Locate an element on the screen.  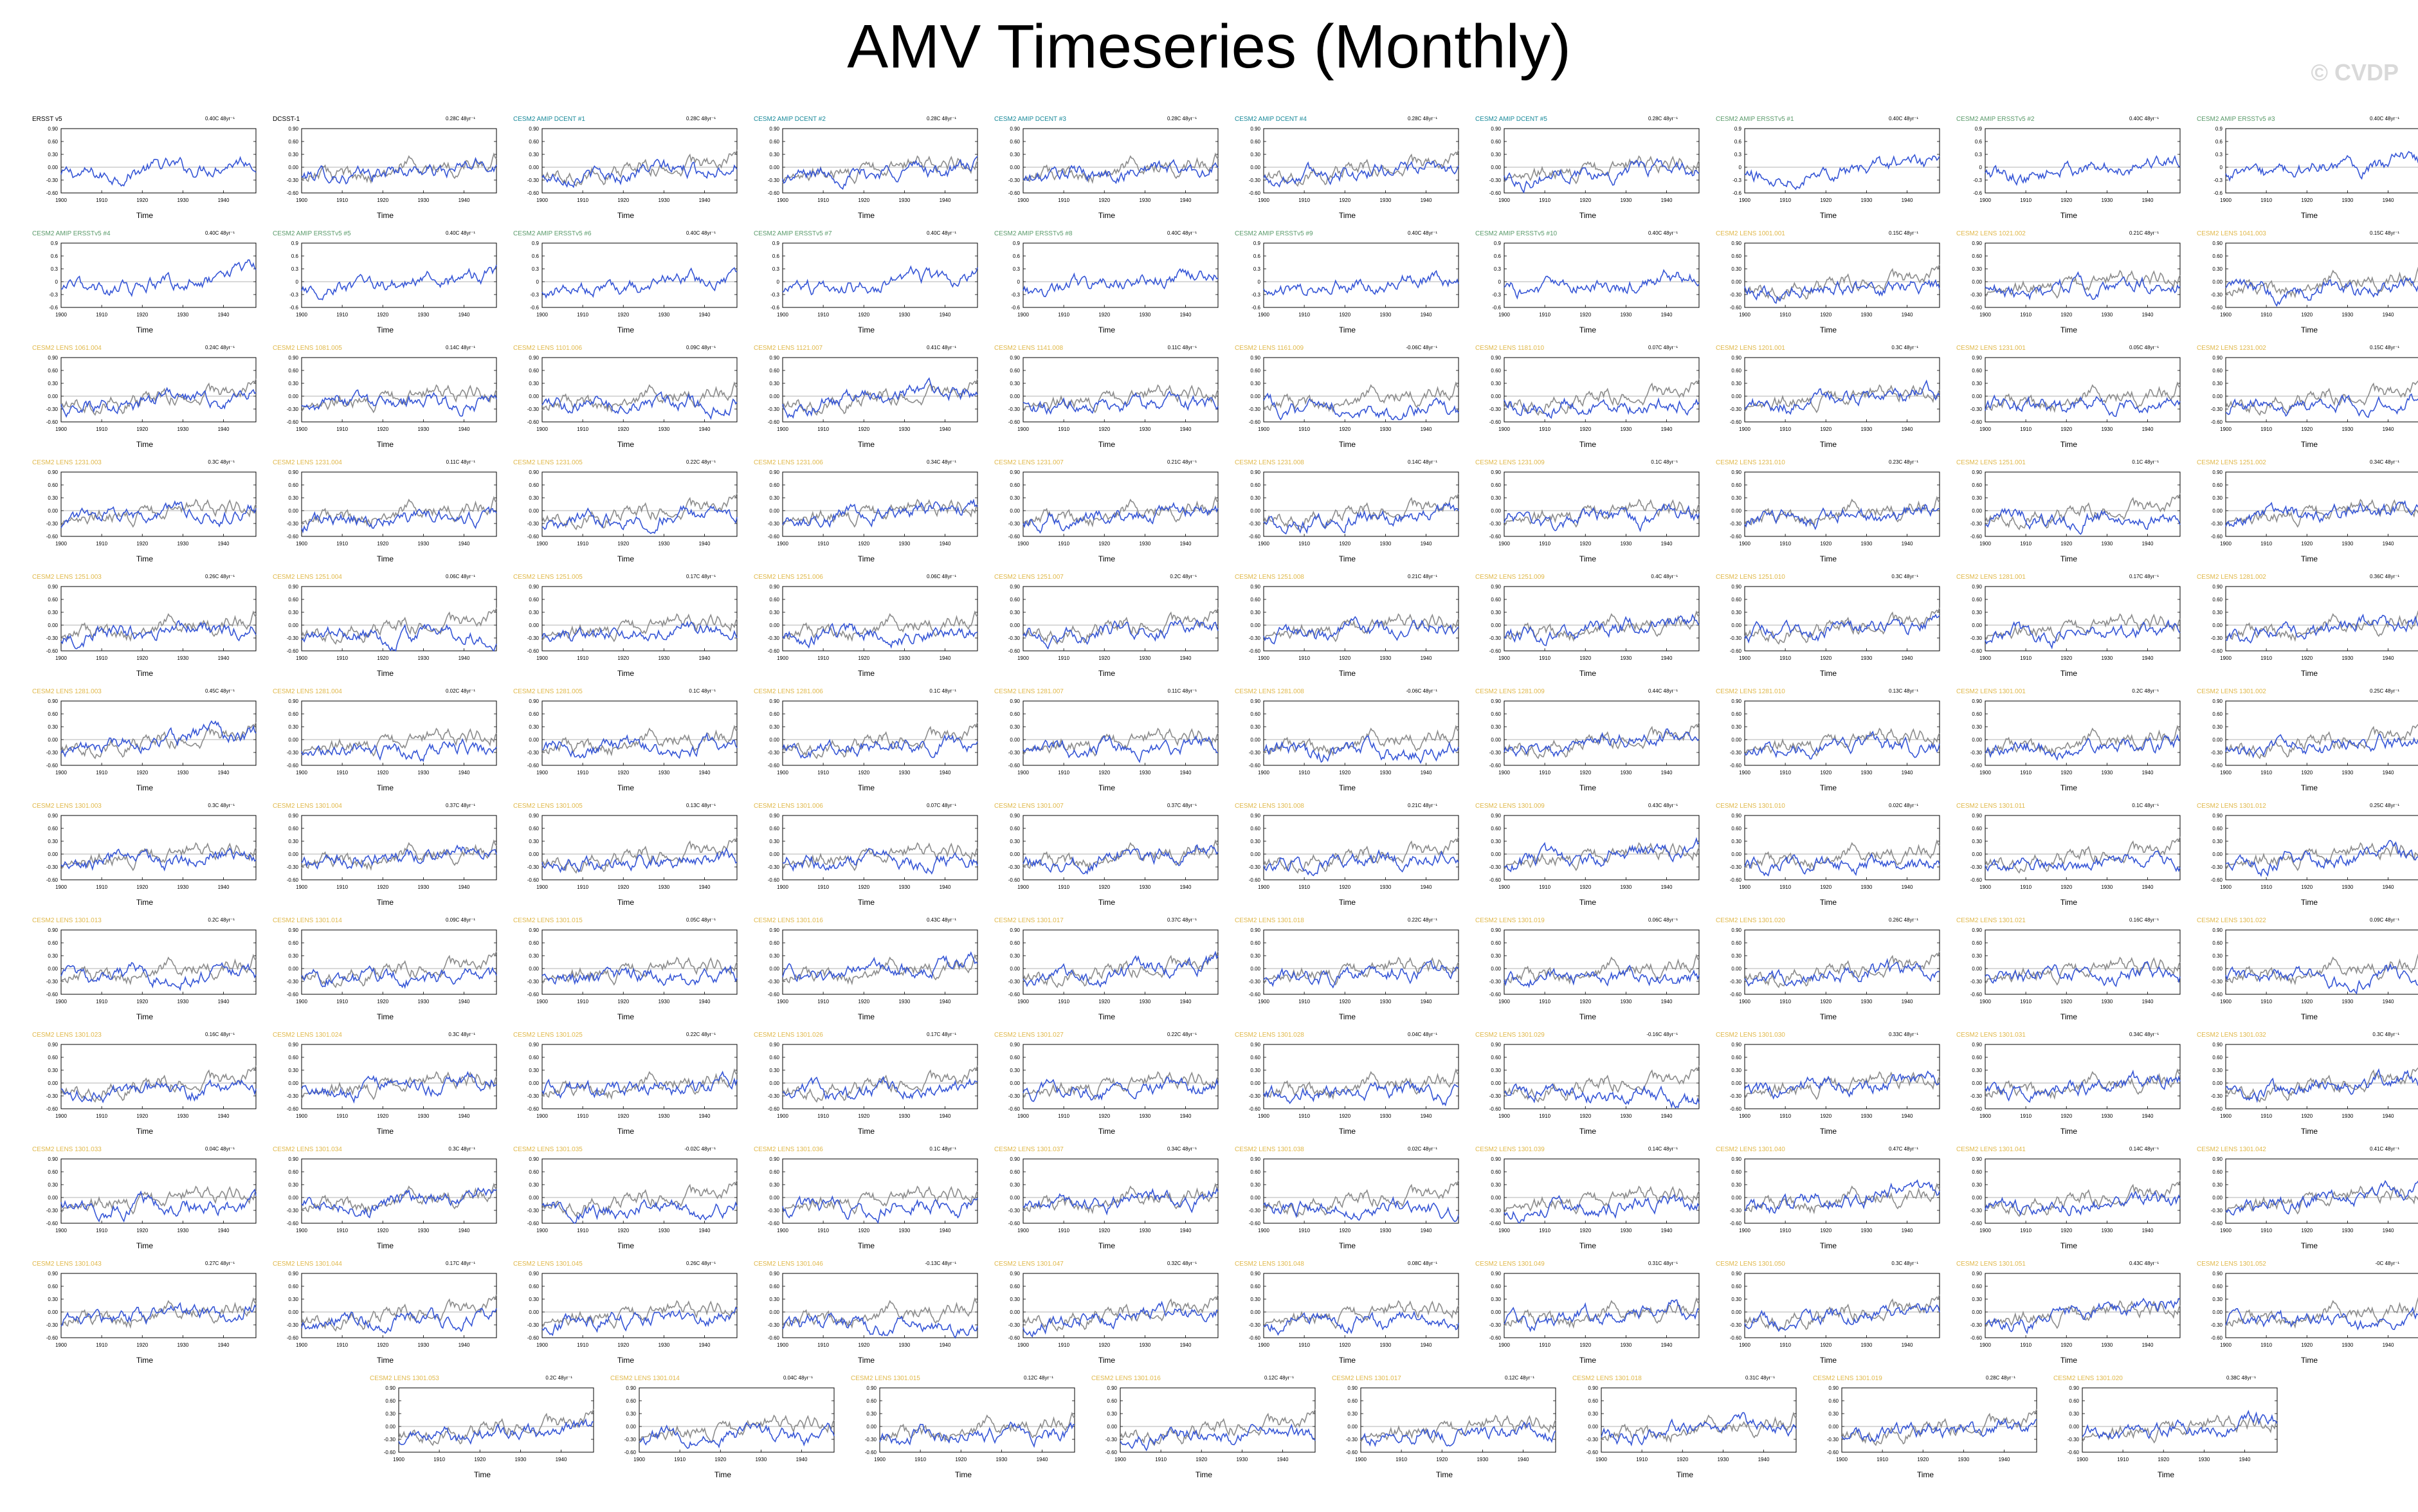
panel-title: CESM2 LENS 1251.003 is located at coordinates (67, 577).